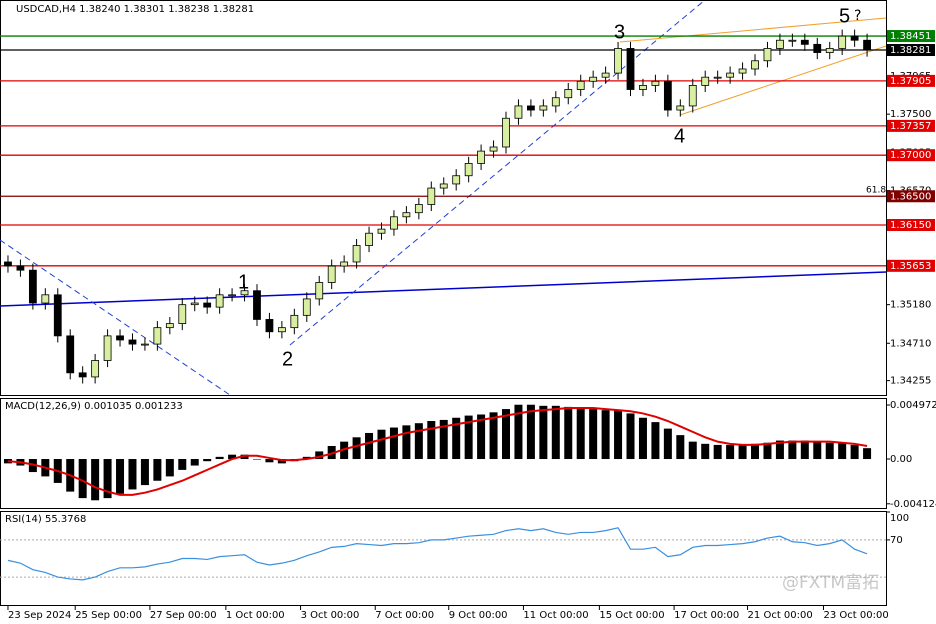  I want to click on trendline, so click(443, 289).